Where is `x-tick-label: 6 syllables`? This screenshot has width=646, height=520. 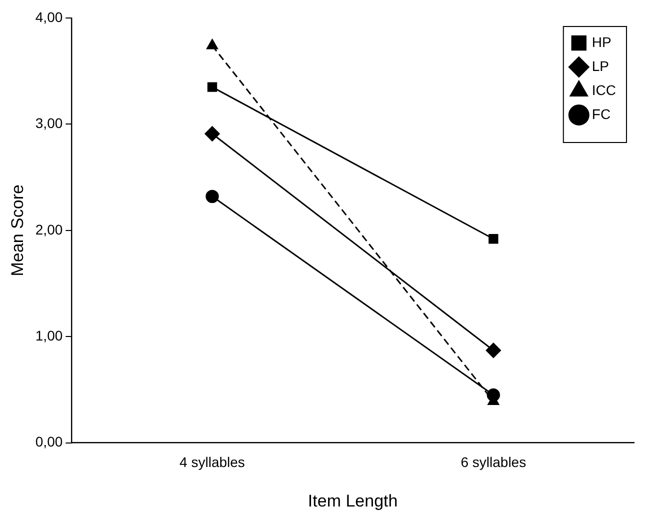 x-tick-label: 6 syllables is located at coordinates (493, 462).